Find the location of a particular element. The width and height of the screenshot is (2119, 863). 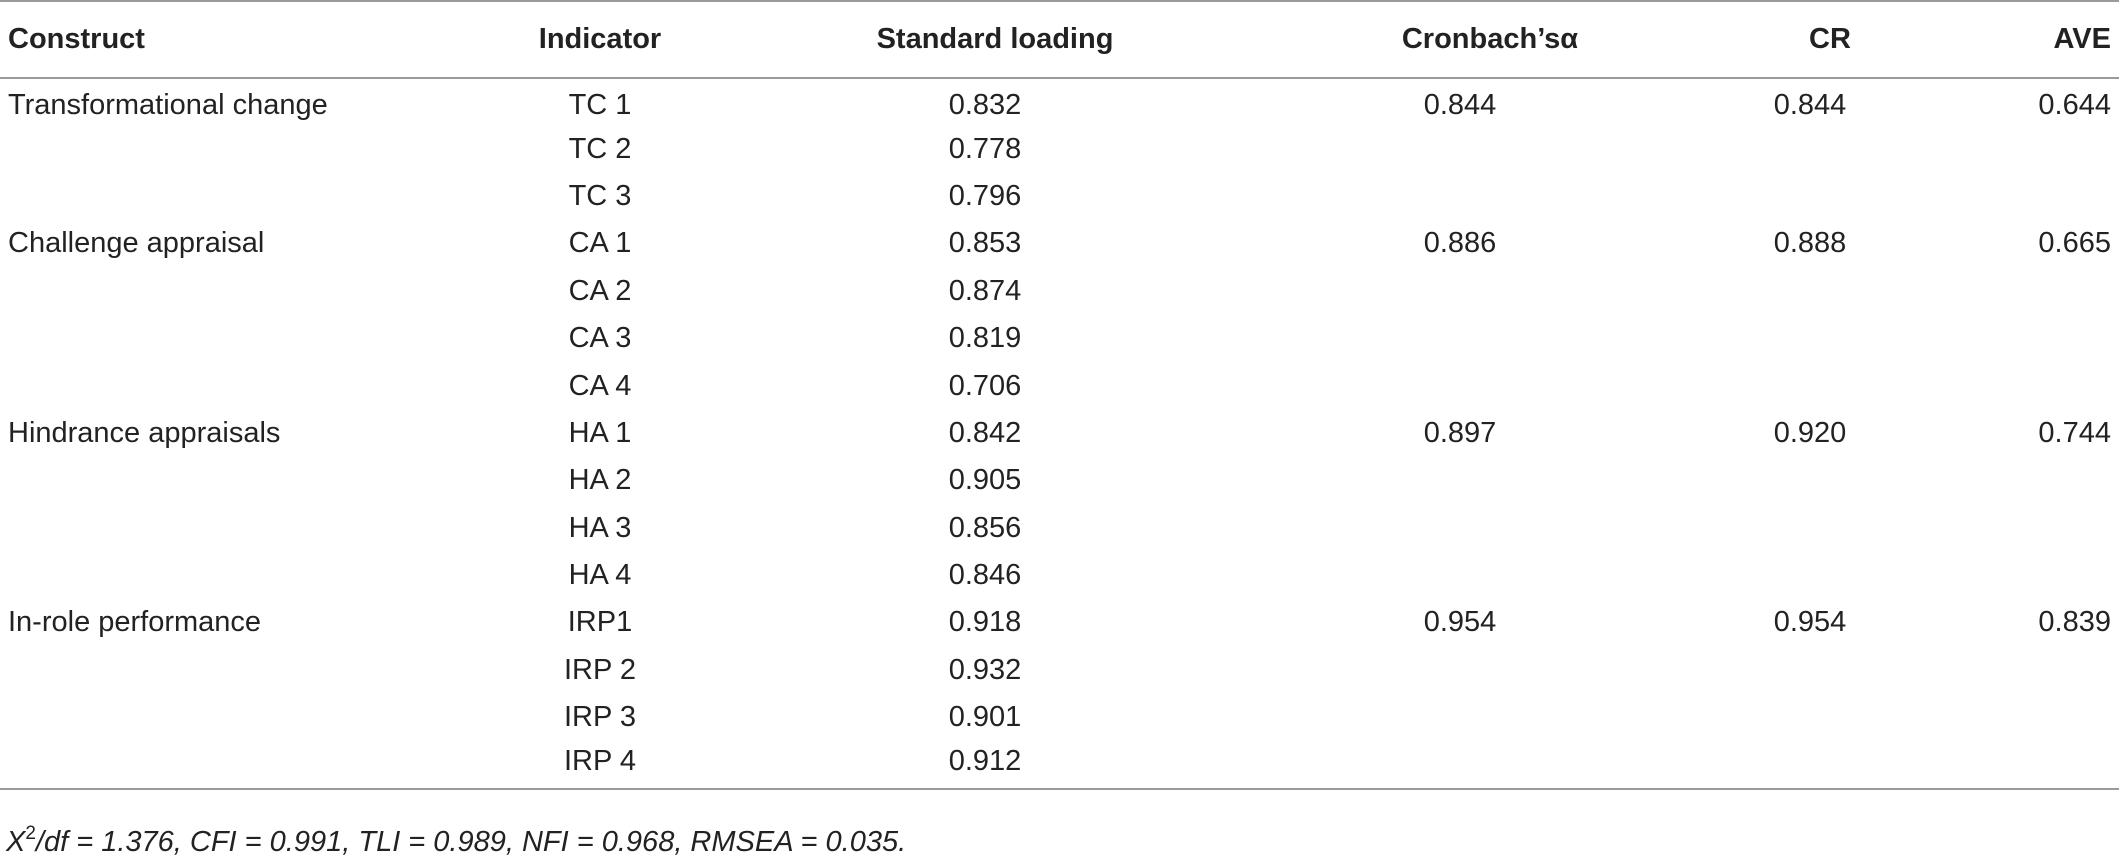

cell-indicator: HA 4 is located at coordinates (600, 575).